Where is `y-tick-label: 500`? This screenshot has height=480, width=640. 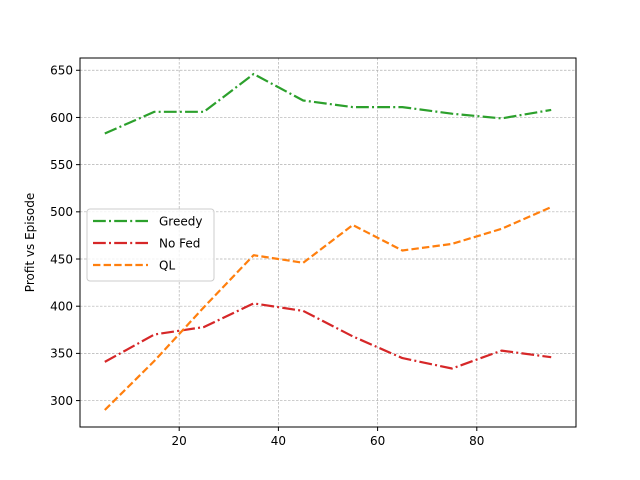
y-tick-label: 500 is located at coordinates (61, 212).